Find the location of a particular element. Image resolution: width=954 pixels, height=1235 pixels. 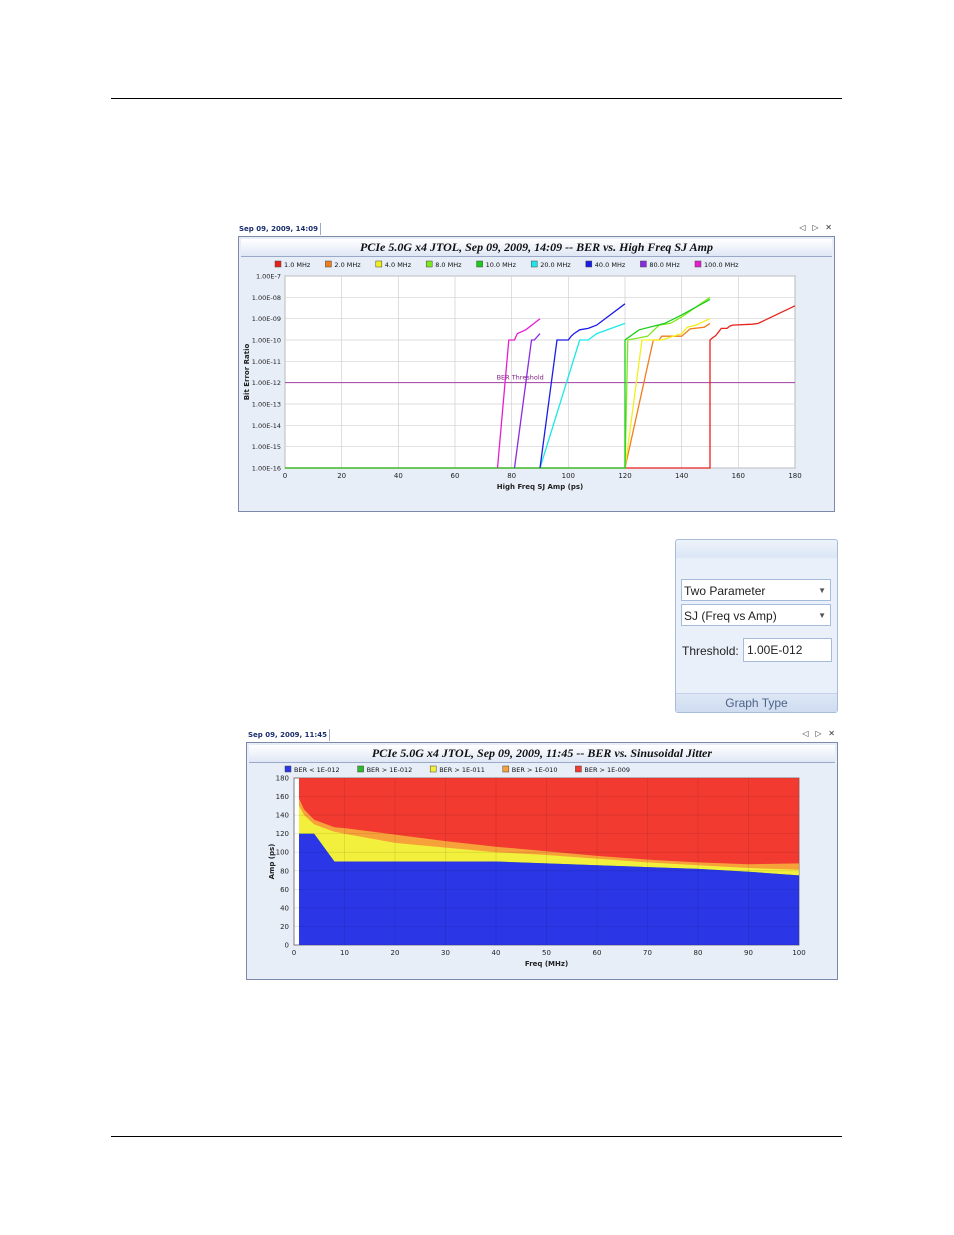

y-tick-label: 1.00E-16 is located at coordinates (266, 469).